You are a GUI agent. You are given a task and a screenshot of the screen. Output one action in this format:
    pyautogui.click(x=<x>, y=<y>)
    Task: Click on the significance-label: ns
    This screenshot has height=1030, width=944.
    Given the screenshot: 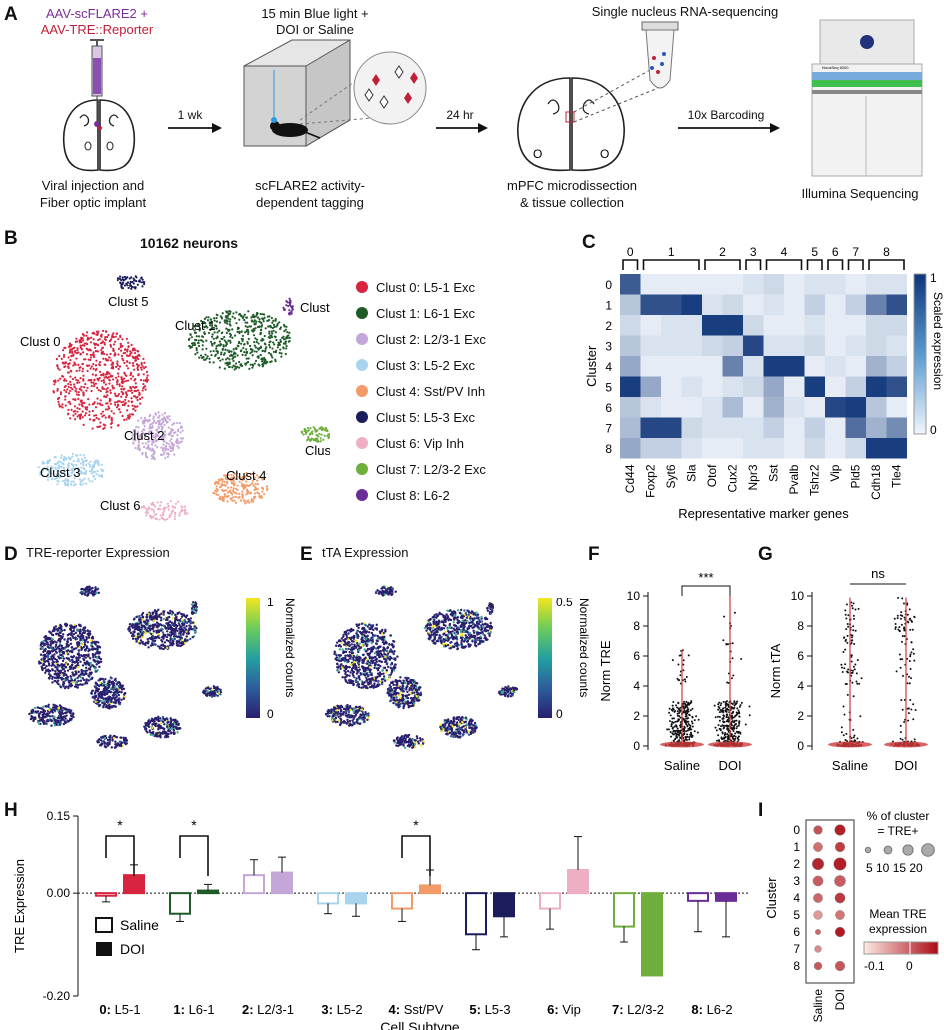 What is the action you would take?
    pyautogui.click(x=878, y=573)
    